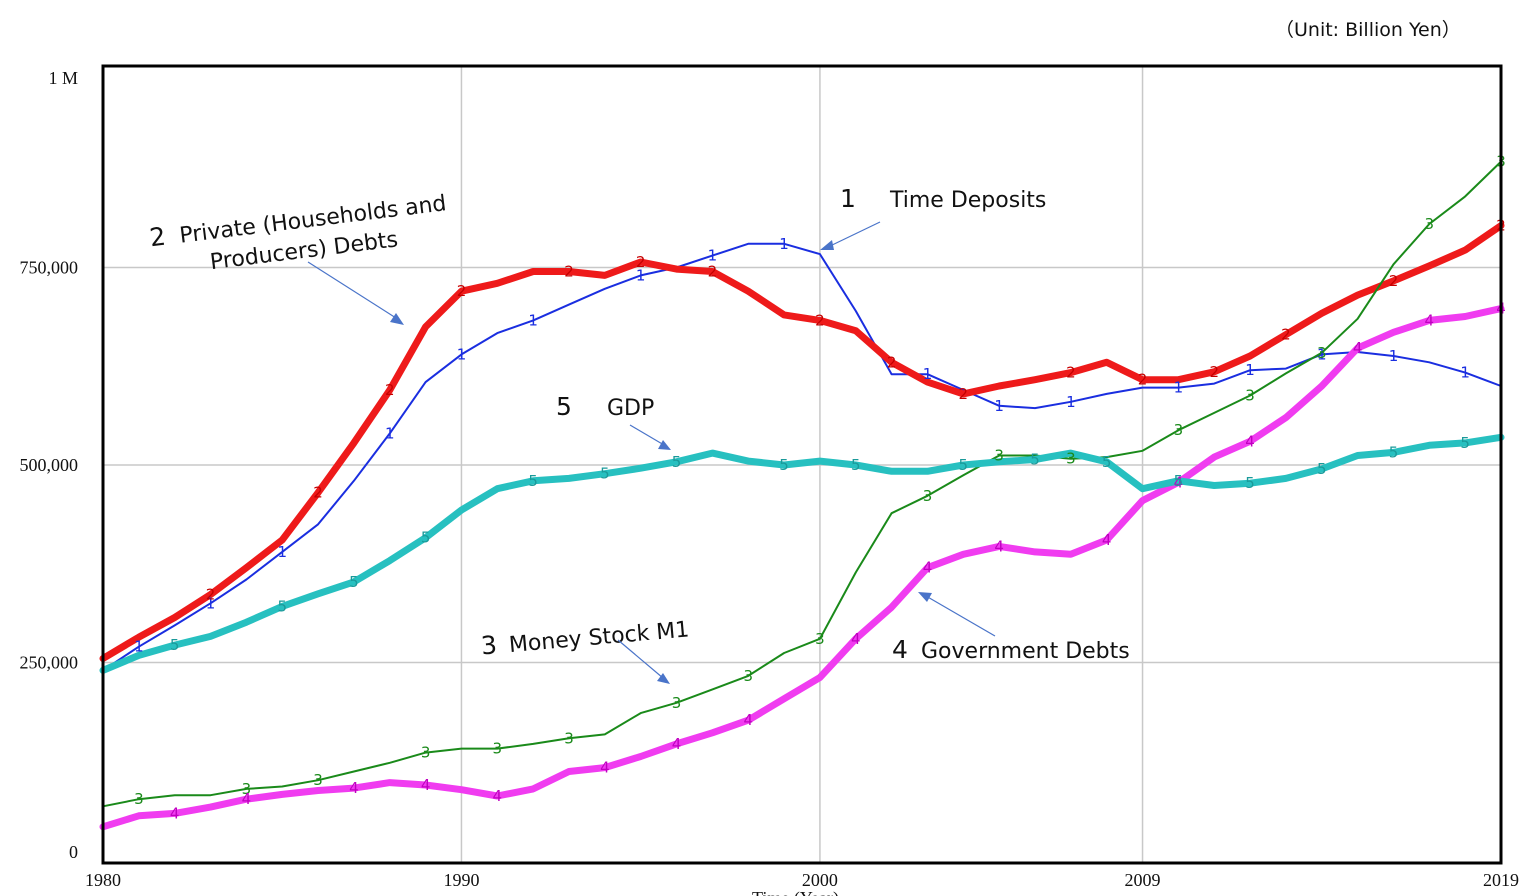 The image size is (1534, 896). I want to click on annotation-time-deposits: 1 Time Deposits, so click(933, 217).